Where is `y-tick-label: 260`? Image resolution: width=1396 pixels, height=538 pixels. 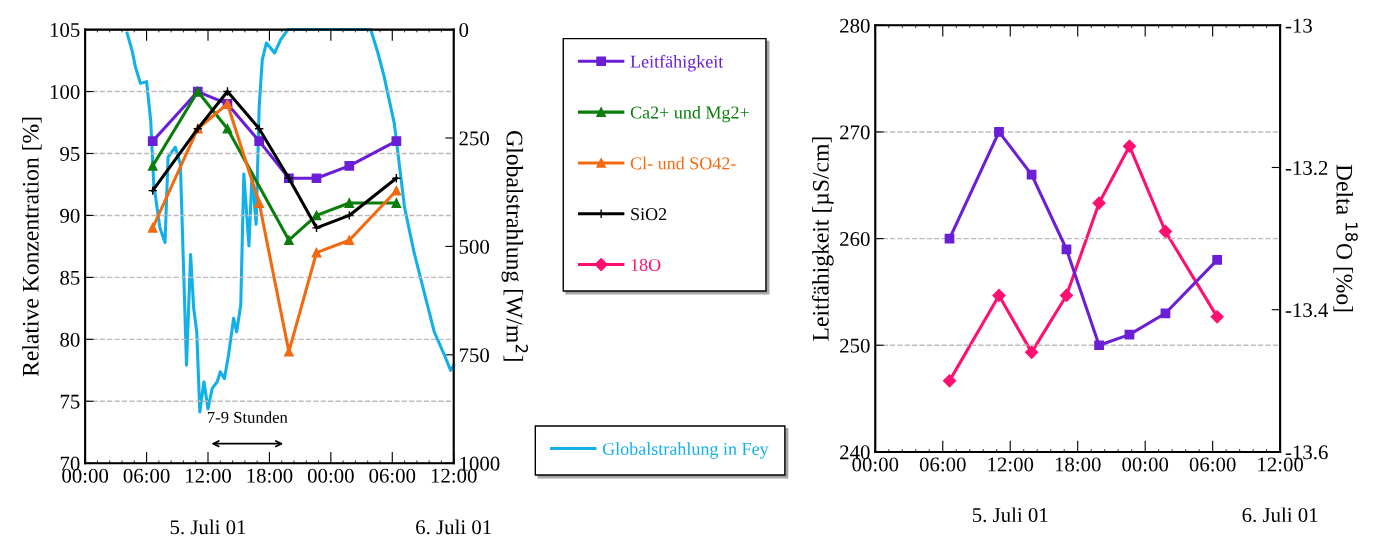
y-tick-label: 260 is located at coordinates (855, 239).